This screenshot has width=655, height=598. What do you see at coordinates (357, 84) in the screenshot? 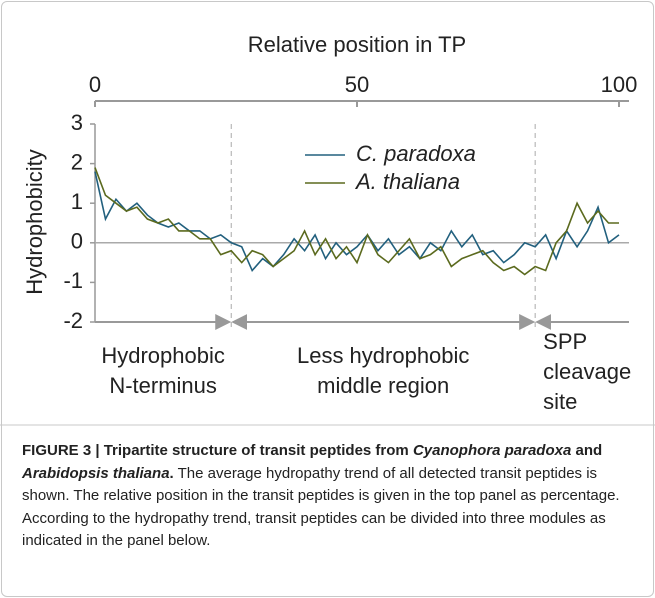
I see `x-tick-label: 50` at bounding box center [357, 84].